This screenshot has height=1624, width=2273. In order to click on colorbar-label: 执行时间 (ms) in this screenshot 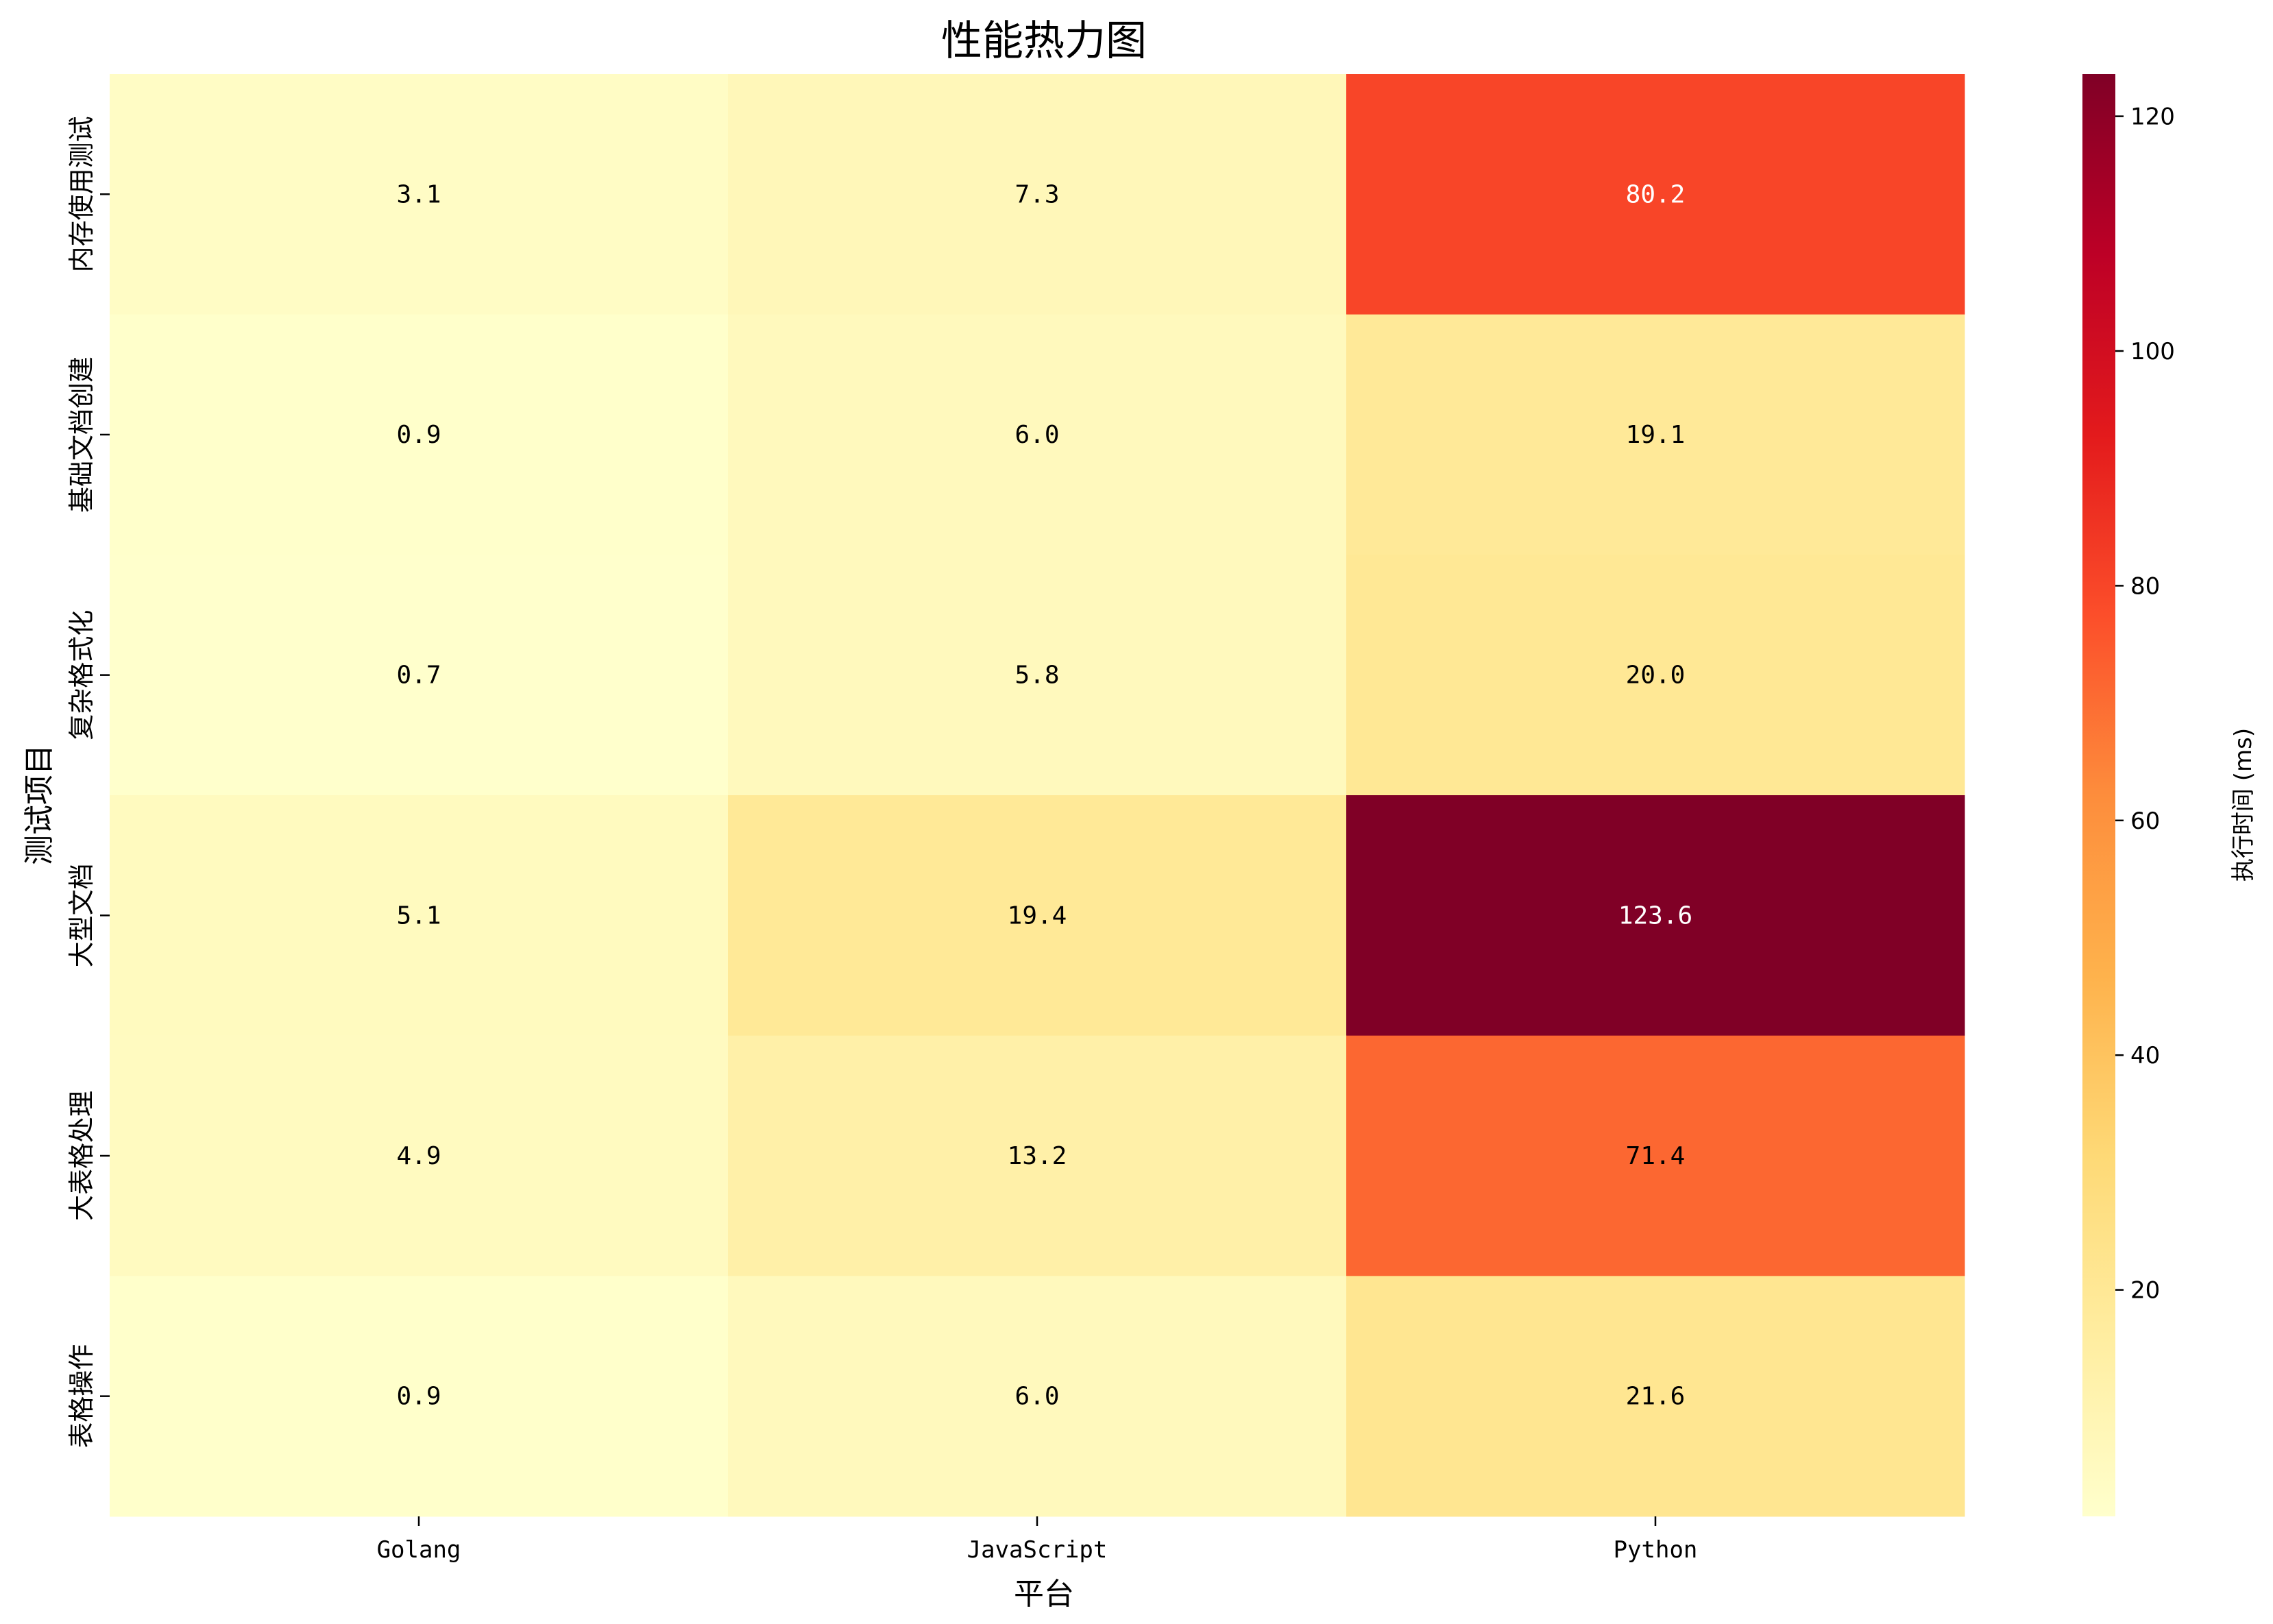, I will do `click(2243, 805)`.